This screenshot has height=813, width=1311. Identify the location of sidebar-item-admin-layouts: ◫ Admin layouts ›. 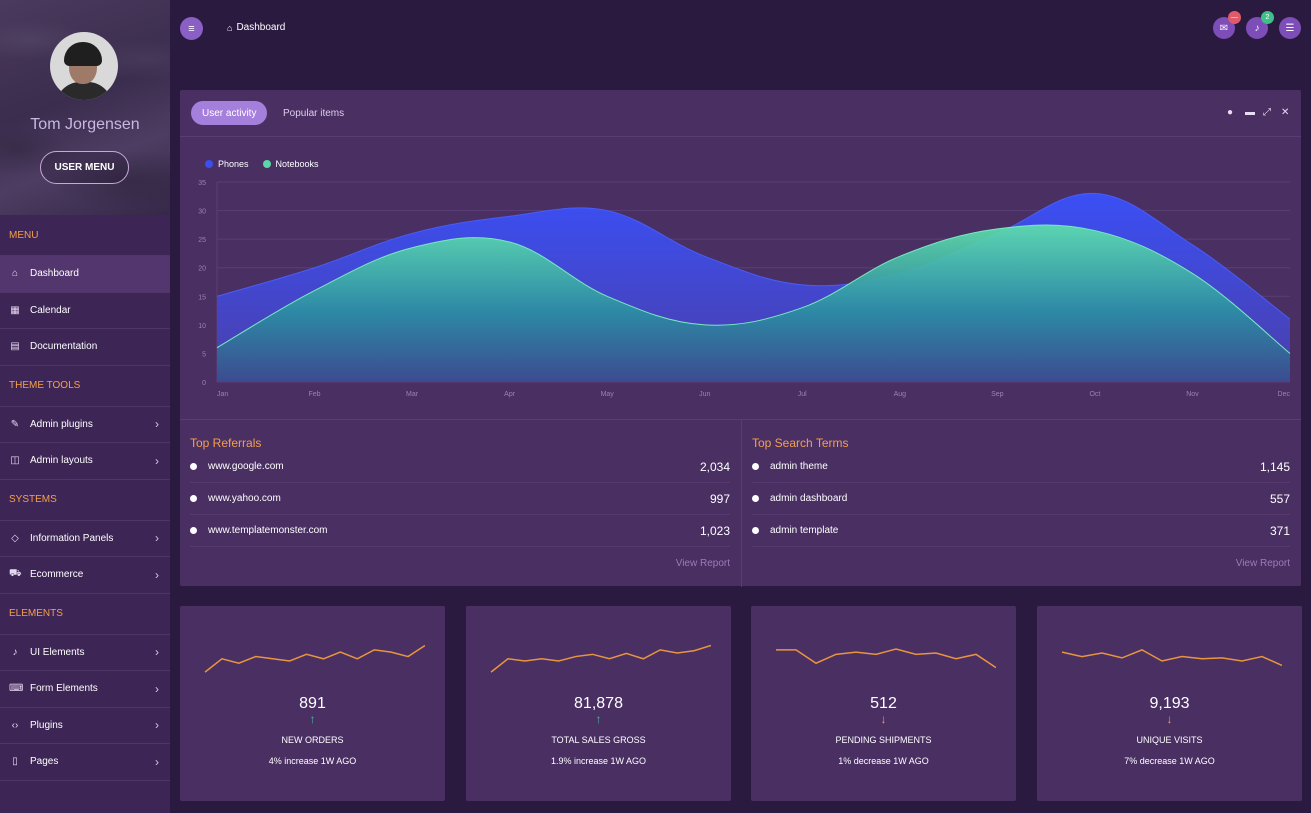
(85, 461).